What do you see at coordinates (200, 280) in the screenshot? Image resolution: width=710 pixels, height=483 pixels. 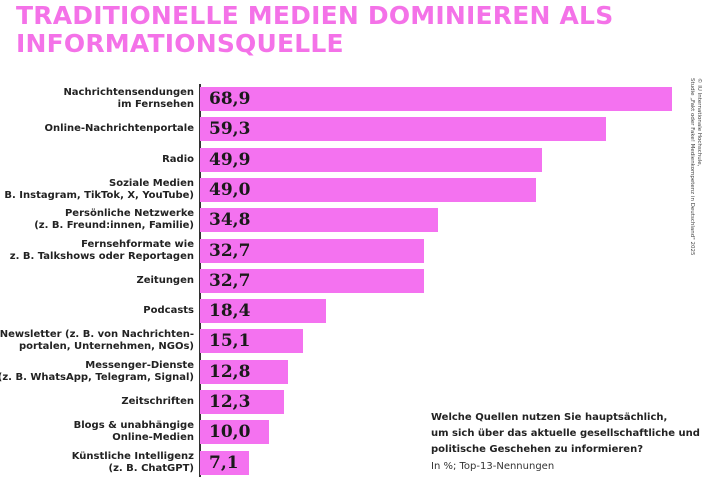 I see `category-axis-line` at bounding box center [200, 280].